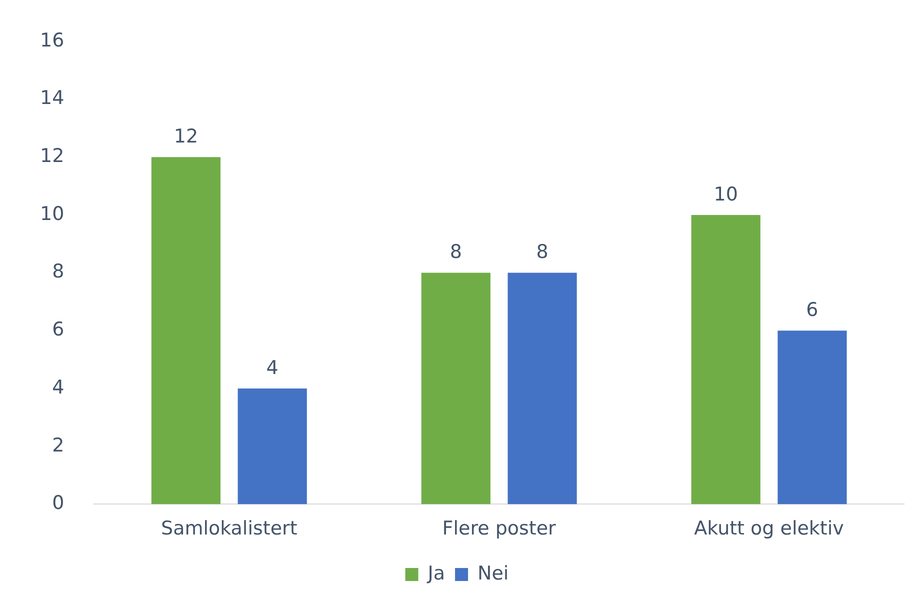 The height and width of the screenshot is (600, 914). I want to click on y-tick-label: 0, so click(58, 503).